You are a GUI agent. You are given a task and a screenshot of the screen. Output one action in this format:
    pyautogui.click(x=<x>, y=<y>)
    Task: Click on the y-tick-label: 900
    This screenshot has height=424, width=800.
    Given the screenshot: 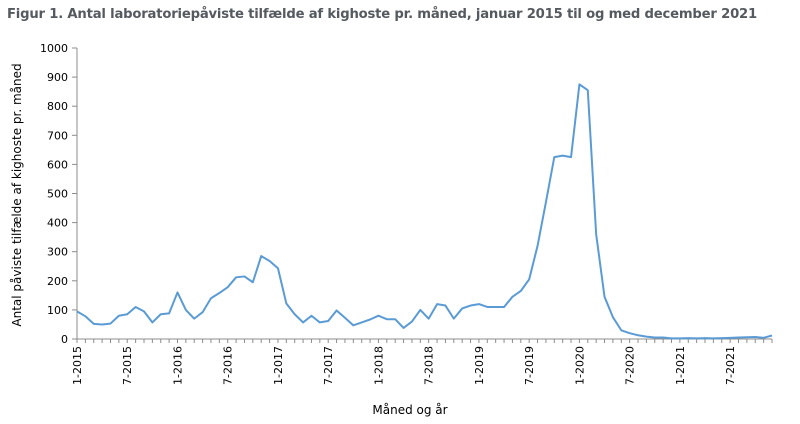 What is the action you would take?
    pyautogui.click(x=57, y=77)
    